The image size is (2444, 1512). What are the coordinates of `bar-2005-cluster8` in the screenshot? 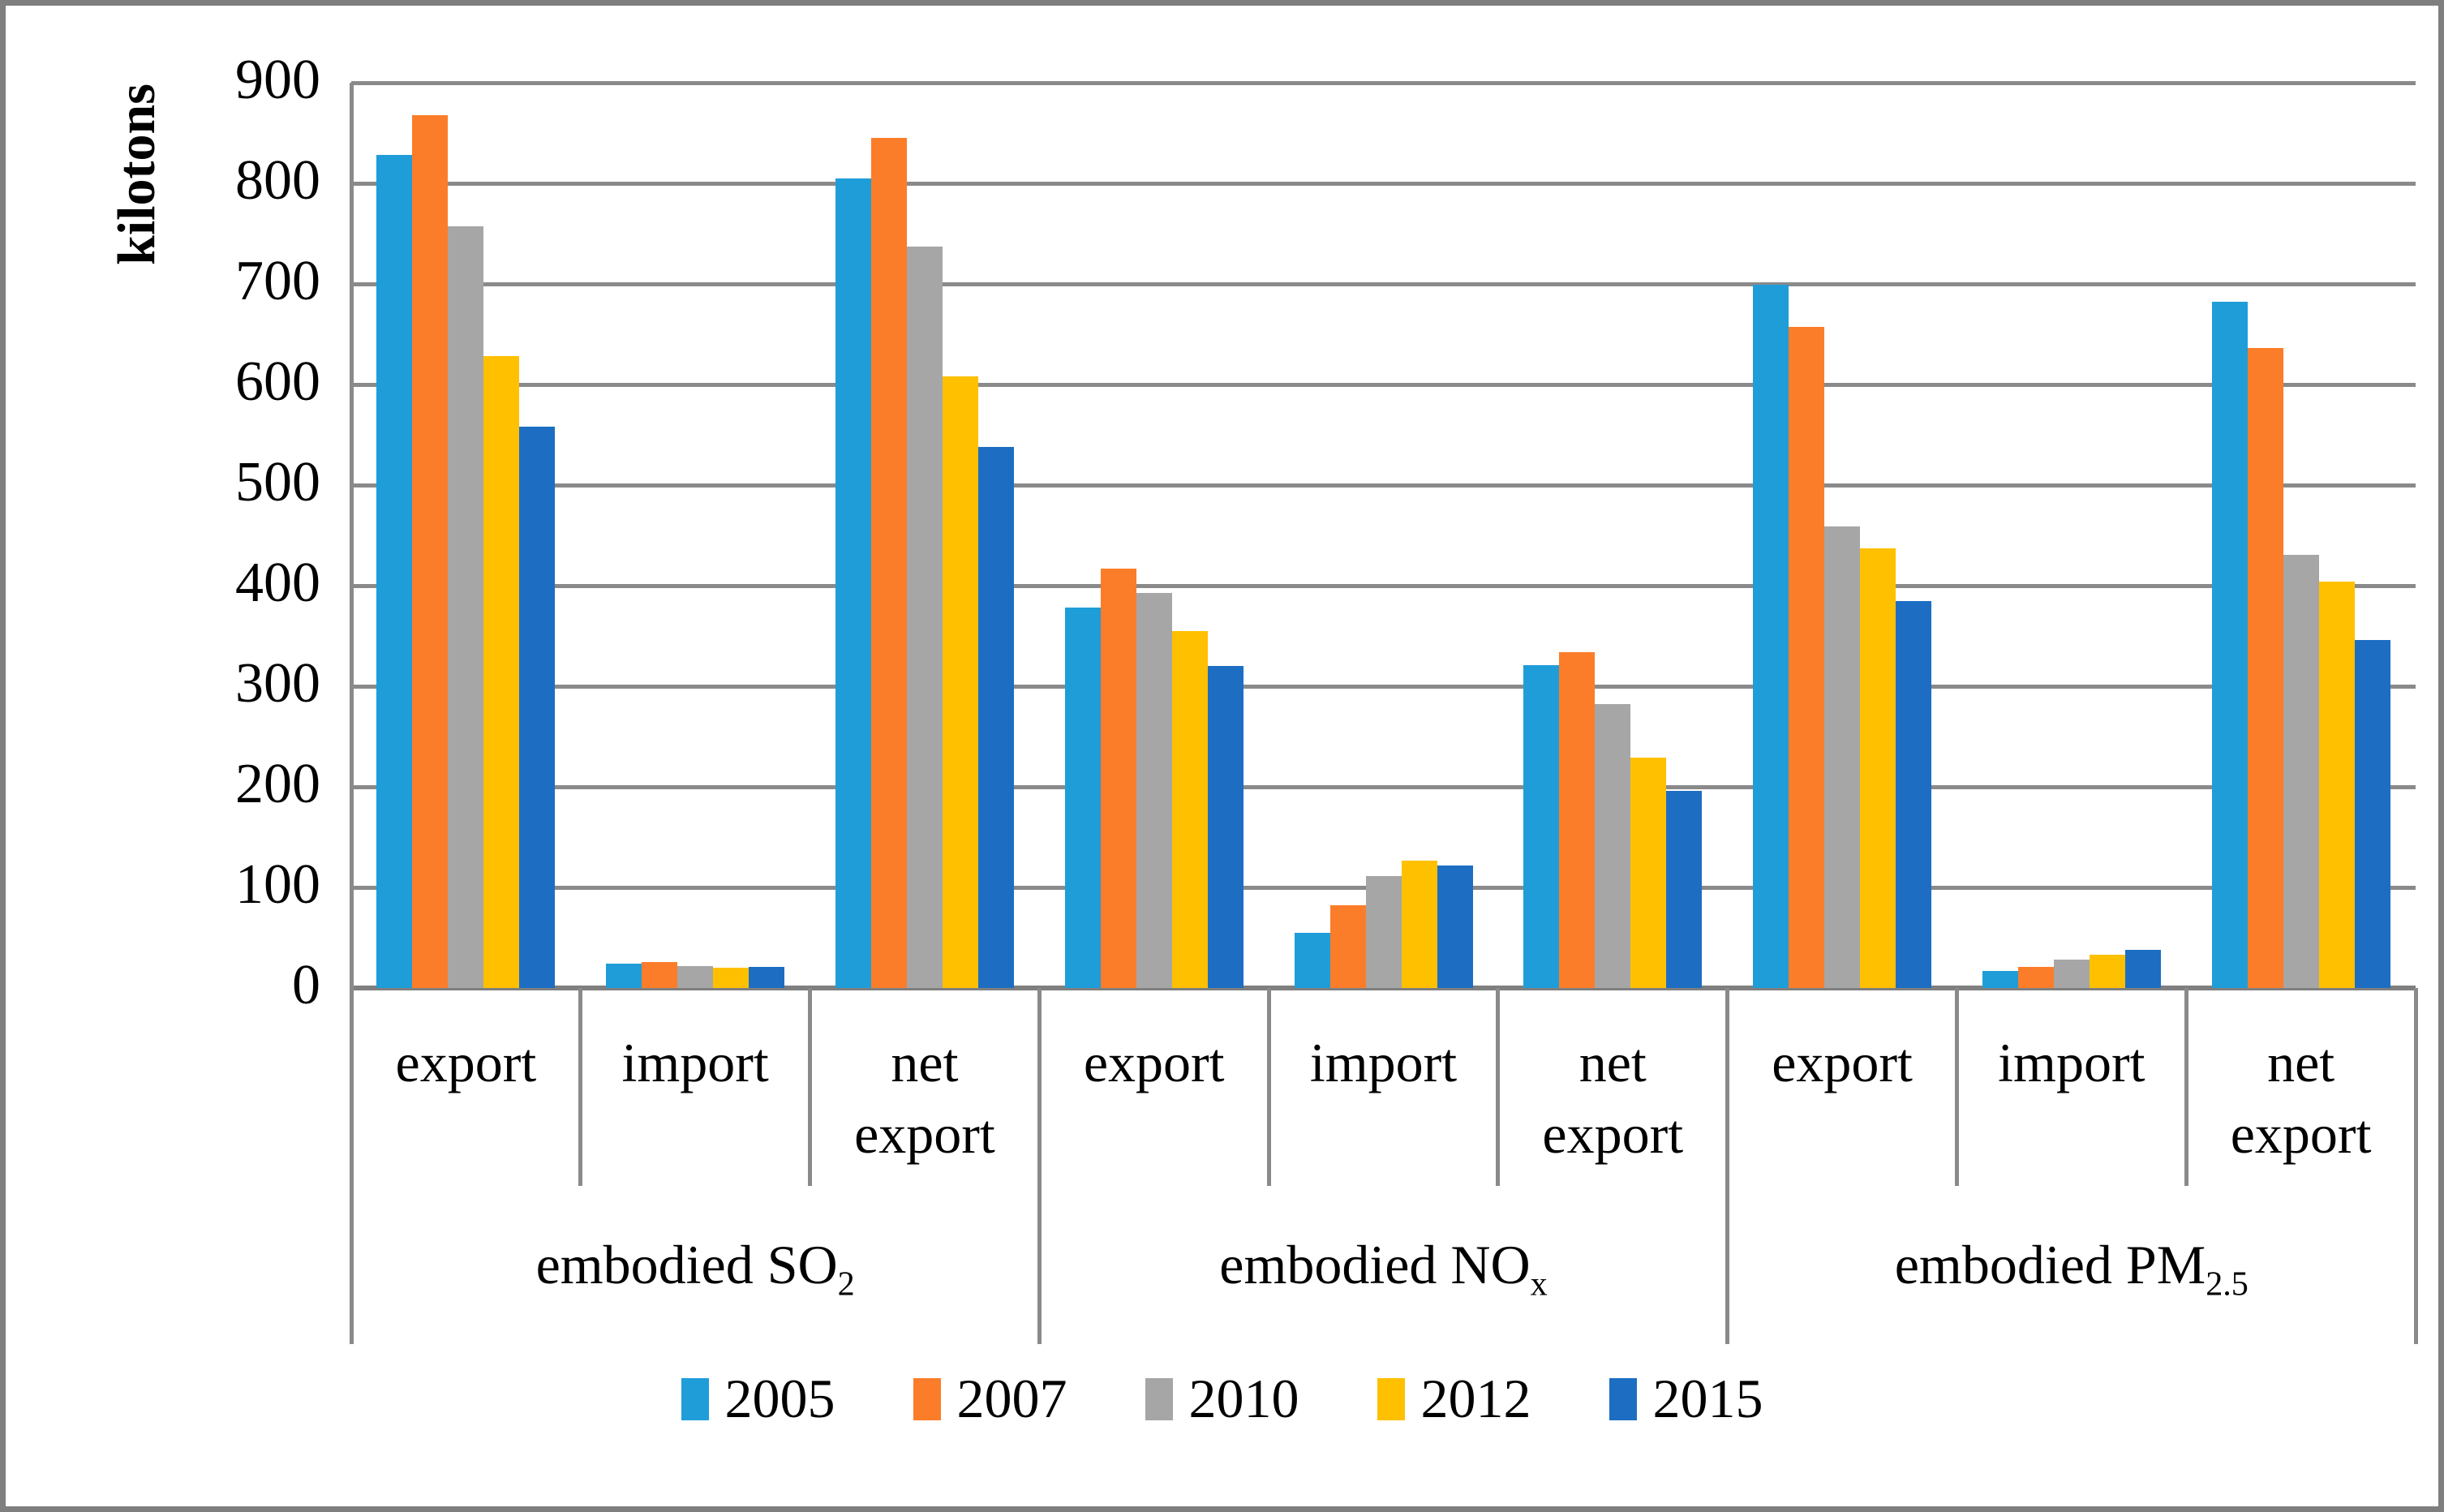 It's located at (2229, 645).